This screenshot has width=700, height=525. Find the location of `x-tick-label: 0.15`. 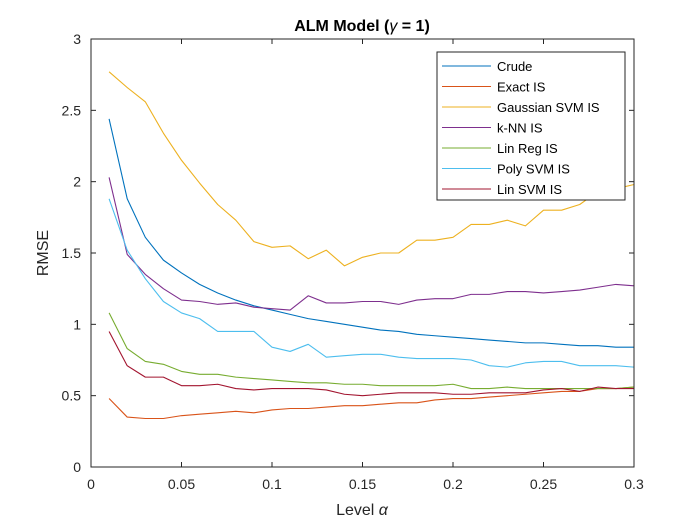

x-tick-label: 0.15 is located at coordinates (362, 484).